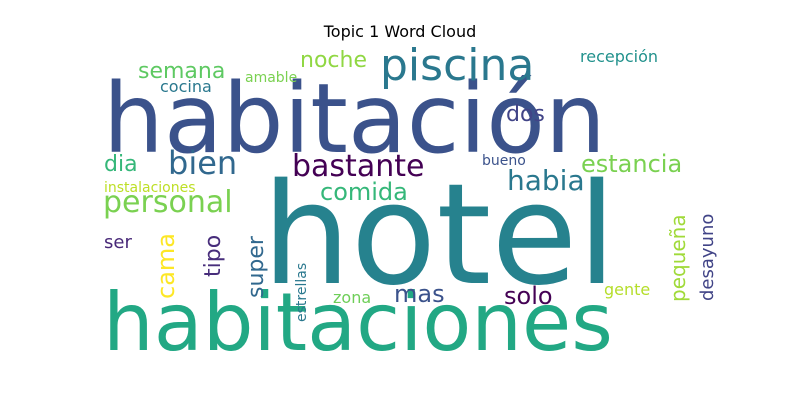 The width and height of the screenshot is (800, 405). What do you see at coordinates (364, 192) in the screenshot?
I see `word-comida: comida` at bounding box center [364, 192].